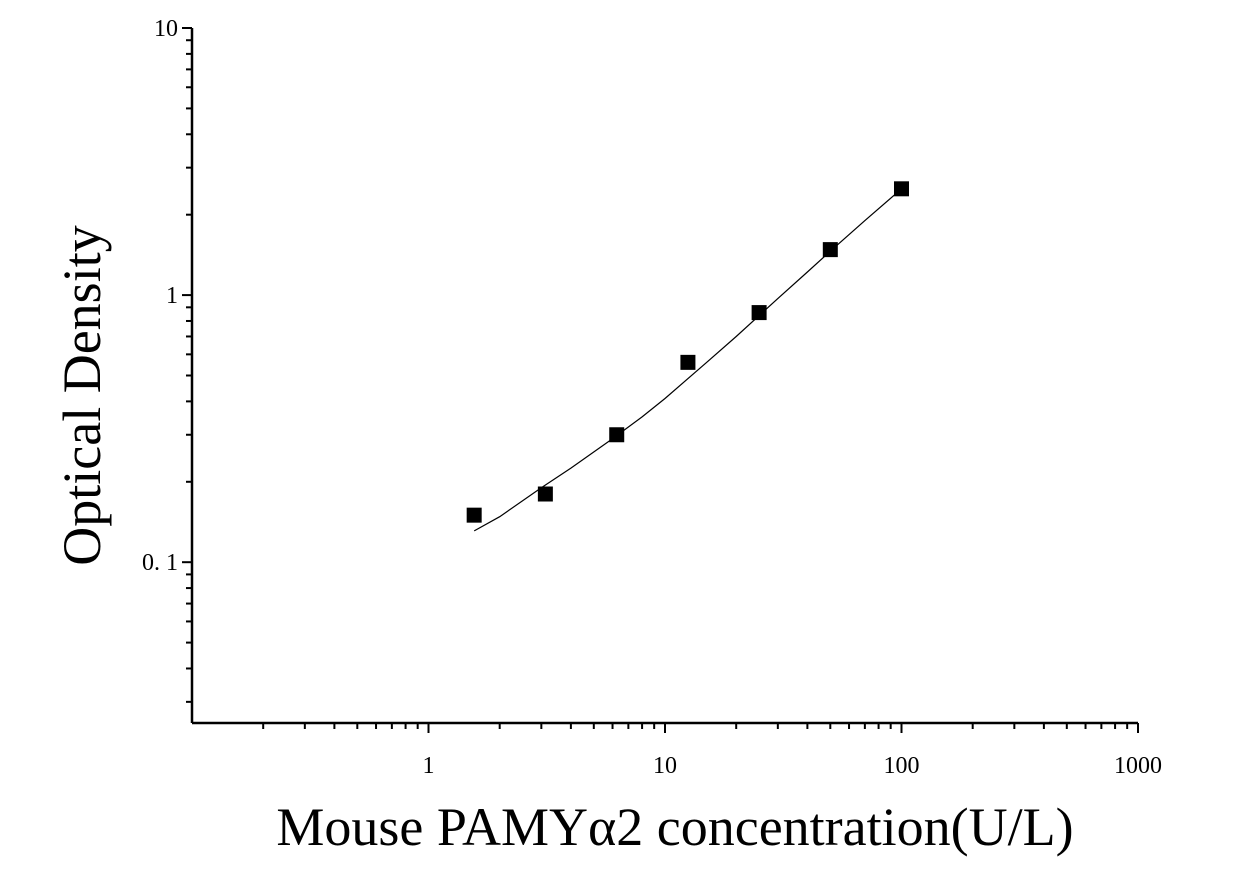  Describe the element at coordinates (687, 352) in the screenshot. I see `data-points` at that location.